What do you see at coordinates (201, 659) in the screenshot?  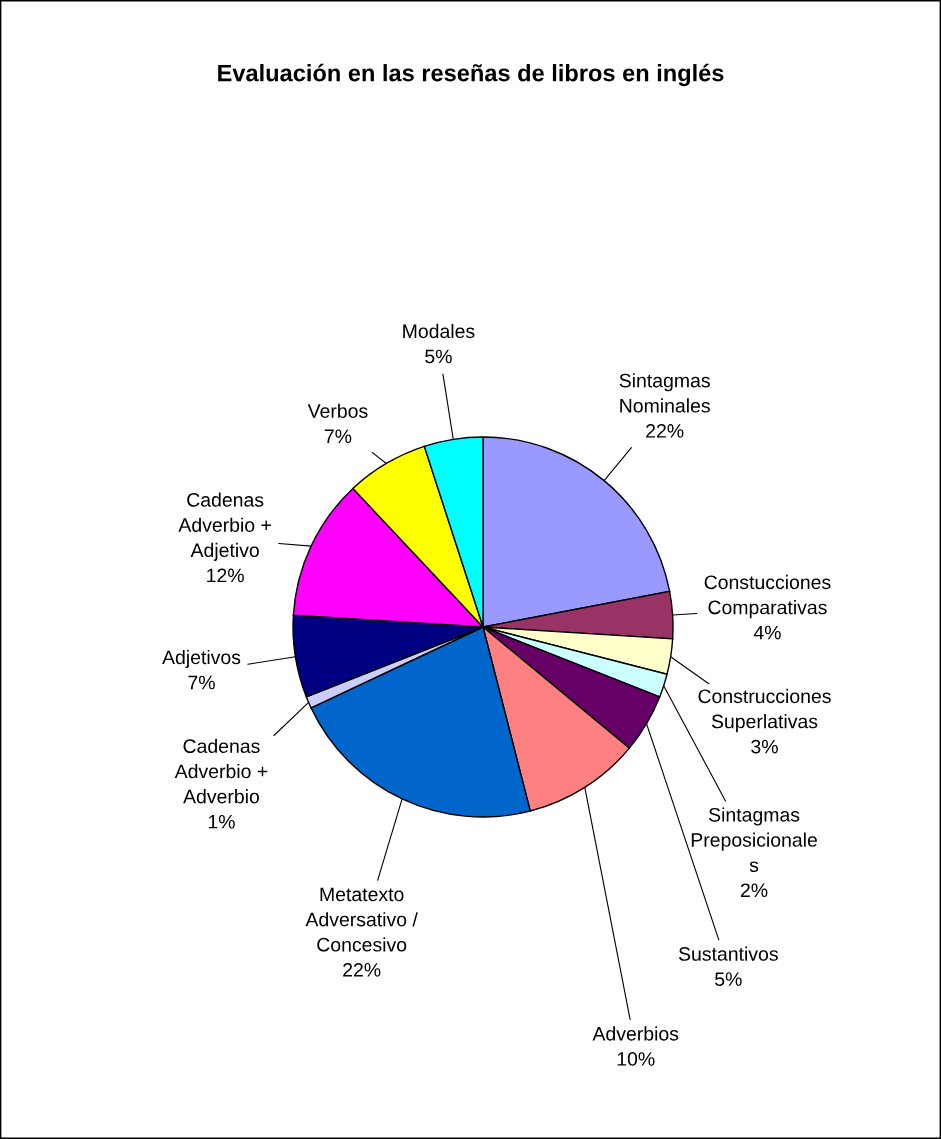 I see `slice-label: Adjetivos` at bounding box center [201, 659].